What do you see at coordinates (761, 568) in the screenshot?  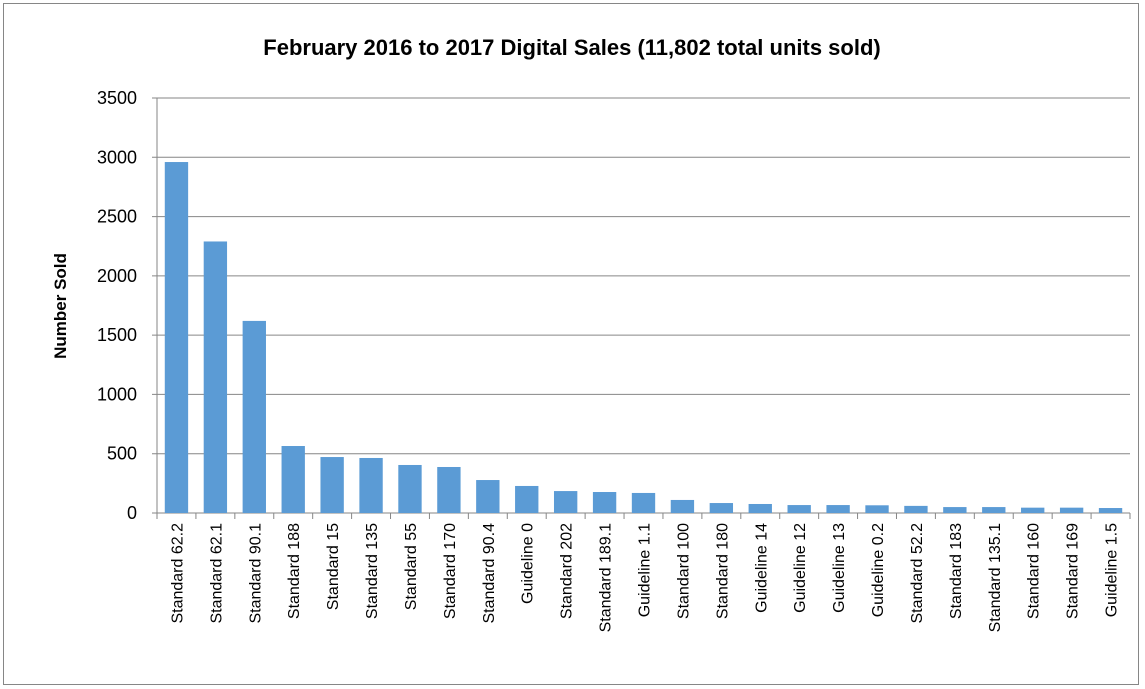 I see `x-tick-label: Guideline 14` at bounding box center [761, 568].